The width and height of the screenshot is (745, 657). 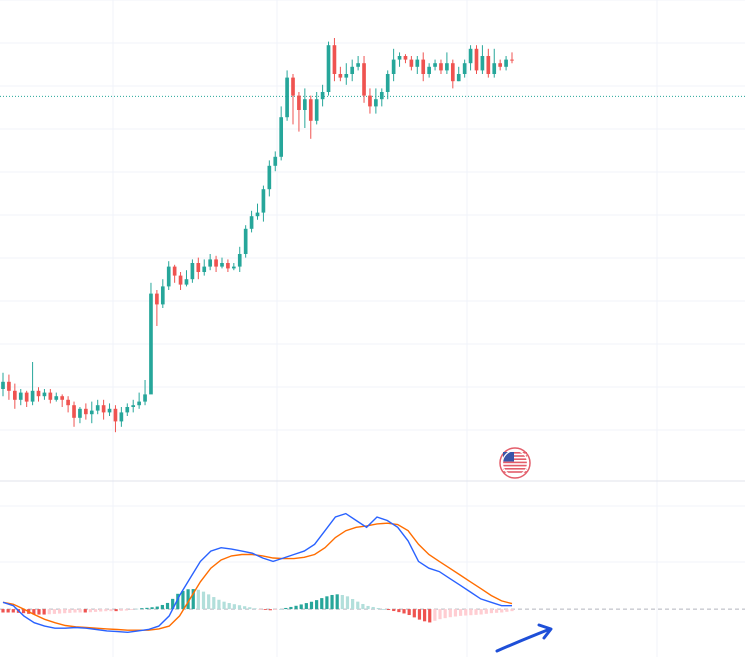 I want to click on flag-stripe, so click(x=515, y=459).